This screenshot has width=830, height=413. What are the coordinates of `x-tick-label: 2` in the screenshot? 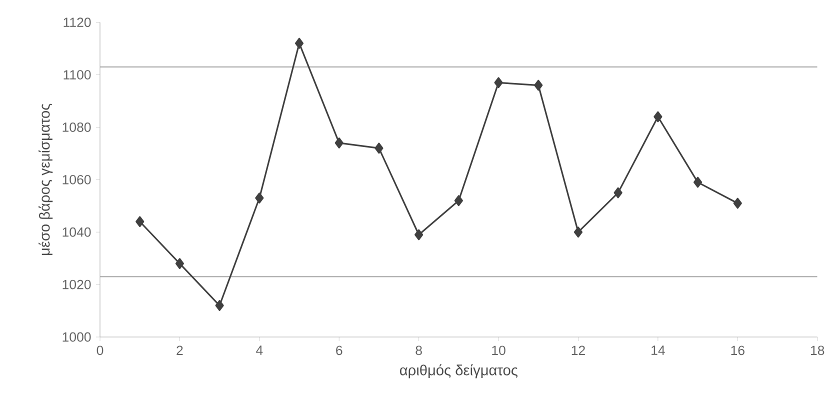 It's located at (179, 350).